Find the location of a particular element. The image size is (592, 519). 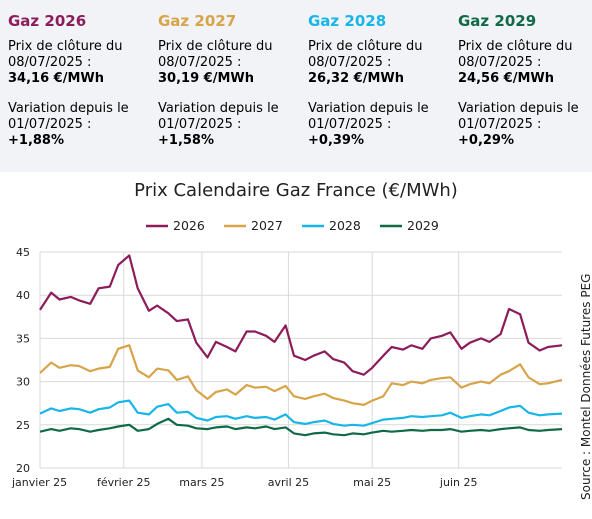

close-value: 30,19 €/MWh is located at coordinates (206, 78).